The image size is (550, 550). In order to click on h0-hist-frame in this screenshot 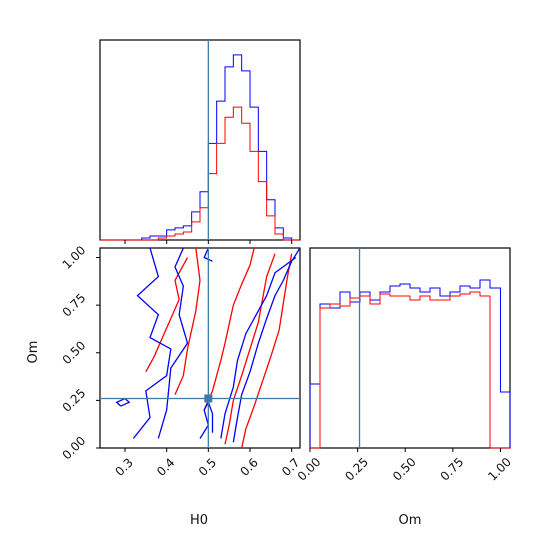, I will do `click(200, 140)`.